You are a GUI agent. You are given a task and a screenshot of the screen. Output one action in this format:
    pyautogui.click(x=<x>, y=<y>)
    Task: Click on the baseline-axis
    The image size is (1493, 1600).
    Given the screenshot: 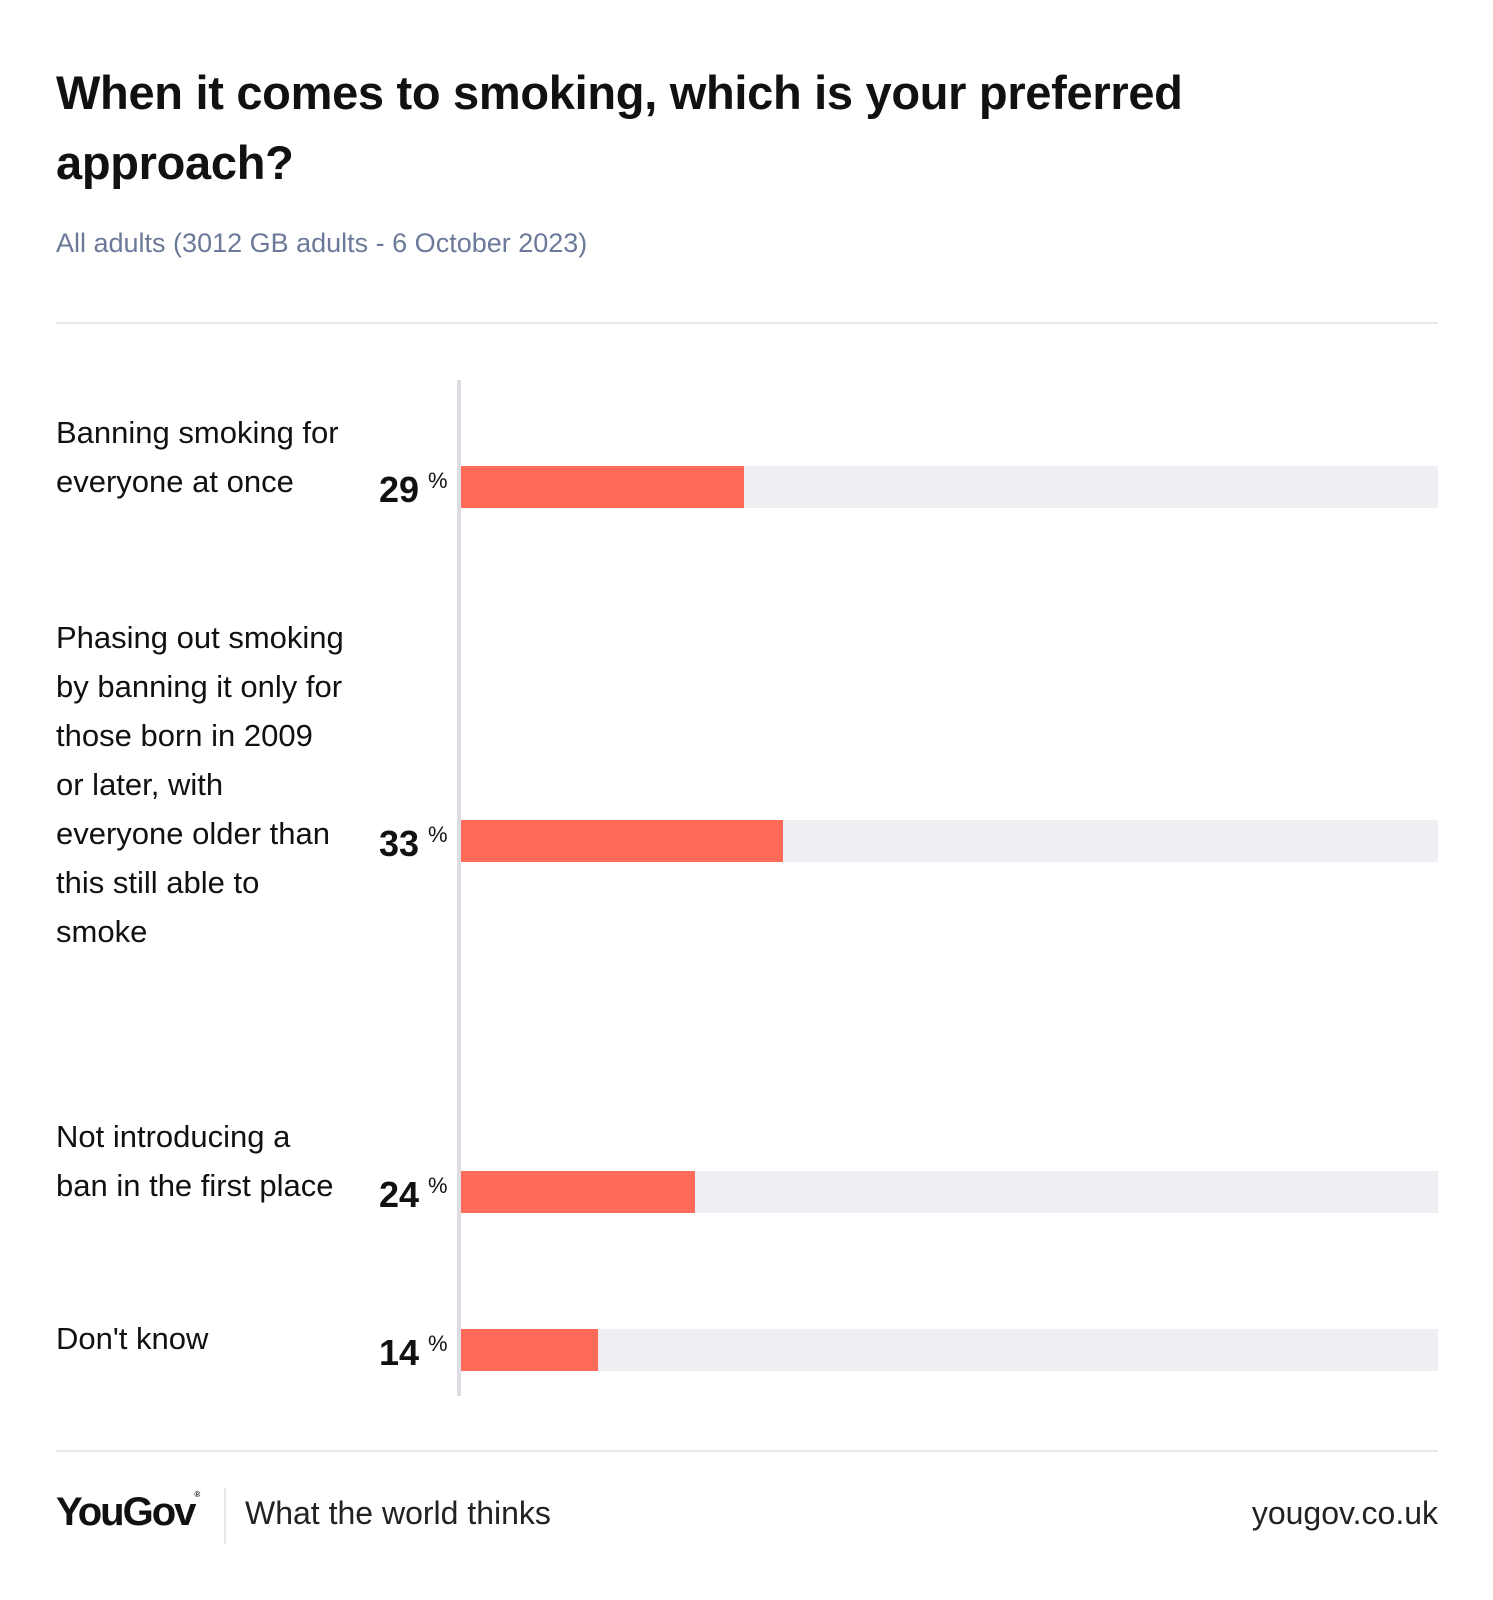 What is the action you would take?
    pyautogui.click(x=459, y=888)
    